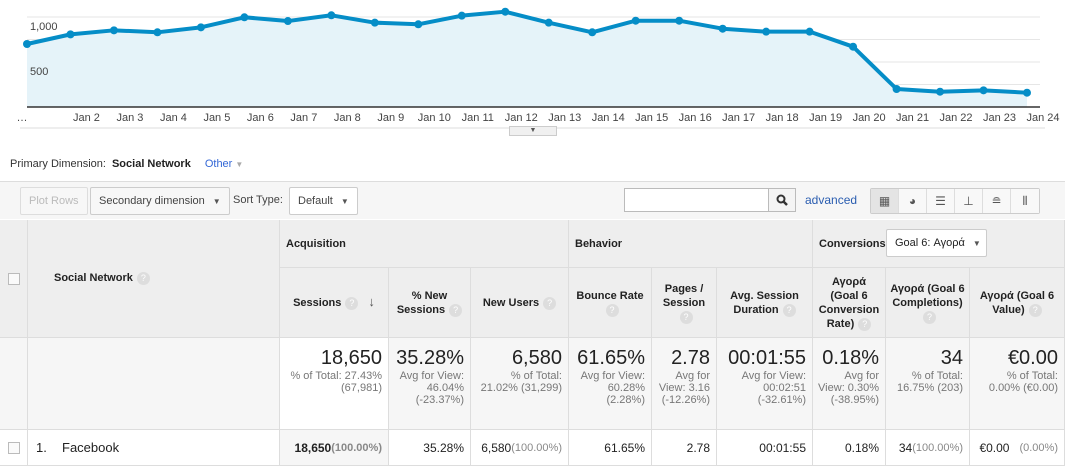 Image resolution: width=1065 pixels, height=472 pixels. I want to click on total-subtext: Avg for View: 0.30% (-38.95%), so click(848, 388).